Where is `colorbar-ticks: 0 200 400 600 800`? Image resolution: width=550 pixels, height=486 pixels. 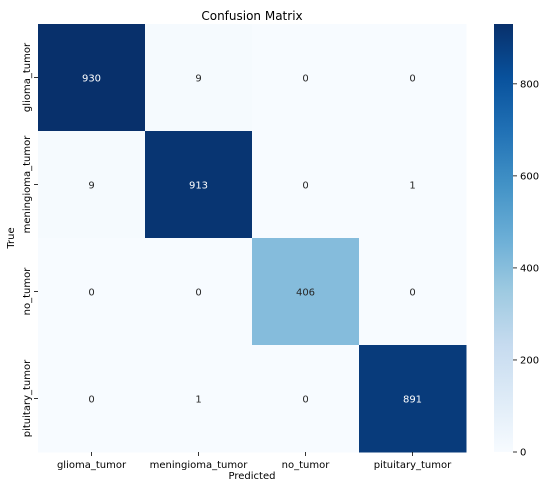
colorbar-ticks: 0 200 400 600 800 is located at coordinates (526, 269).